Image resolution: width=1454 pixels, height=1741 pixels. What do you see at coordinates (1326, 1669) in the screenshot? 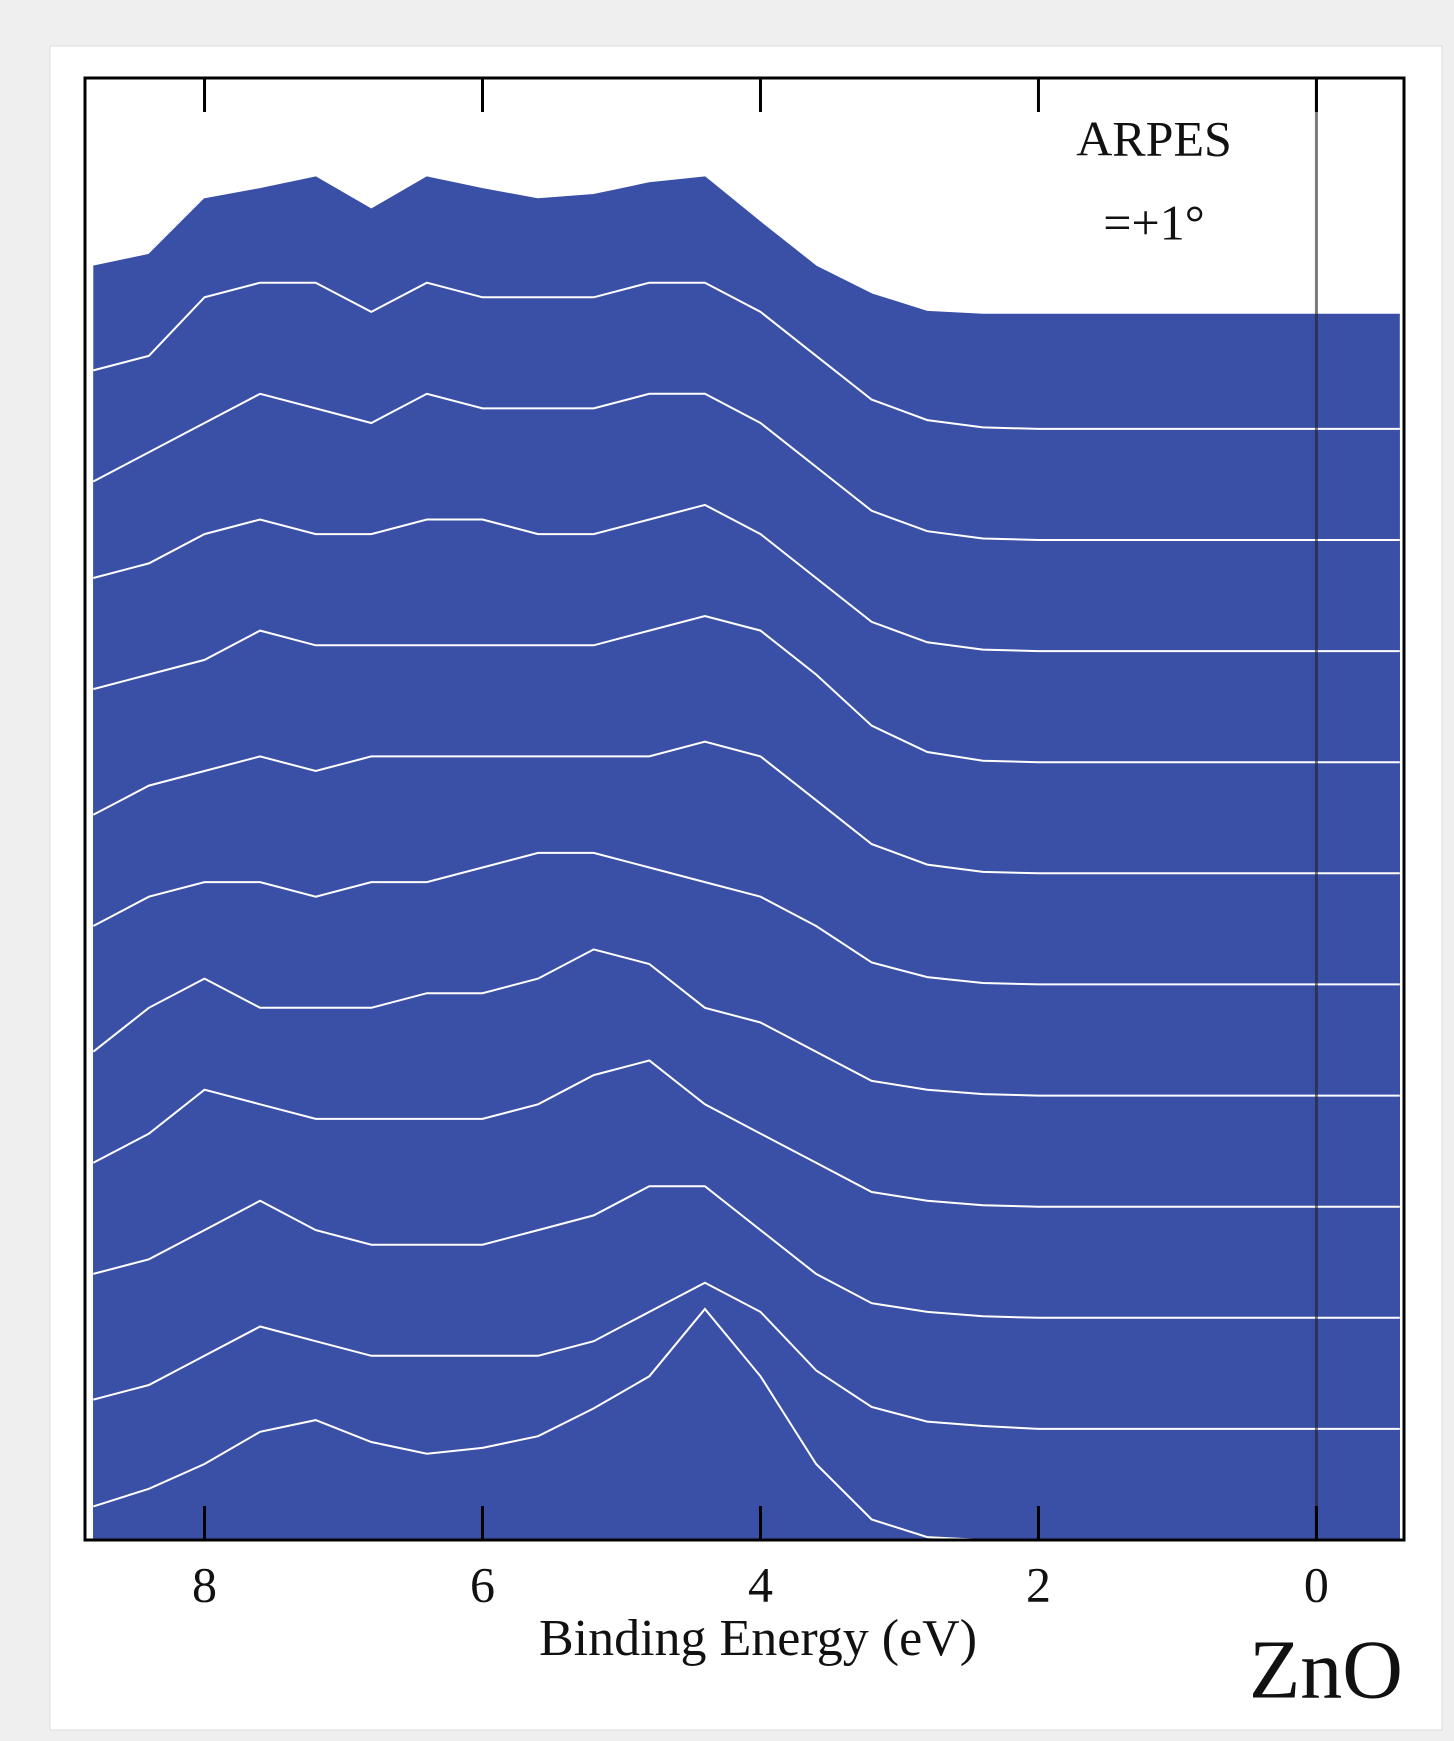
I see `annotation: ZnO` at bounding box center [1326, 1669].